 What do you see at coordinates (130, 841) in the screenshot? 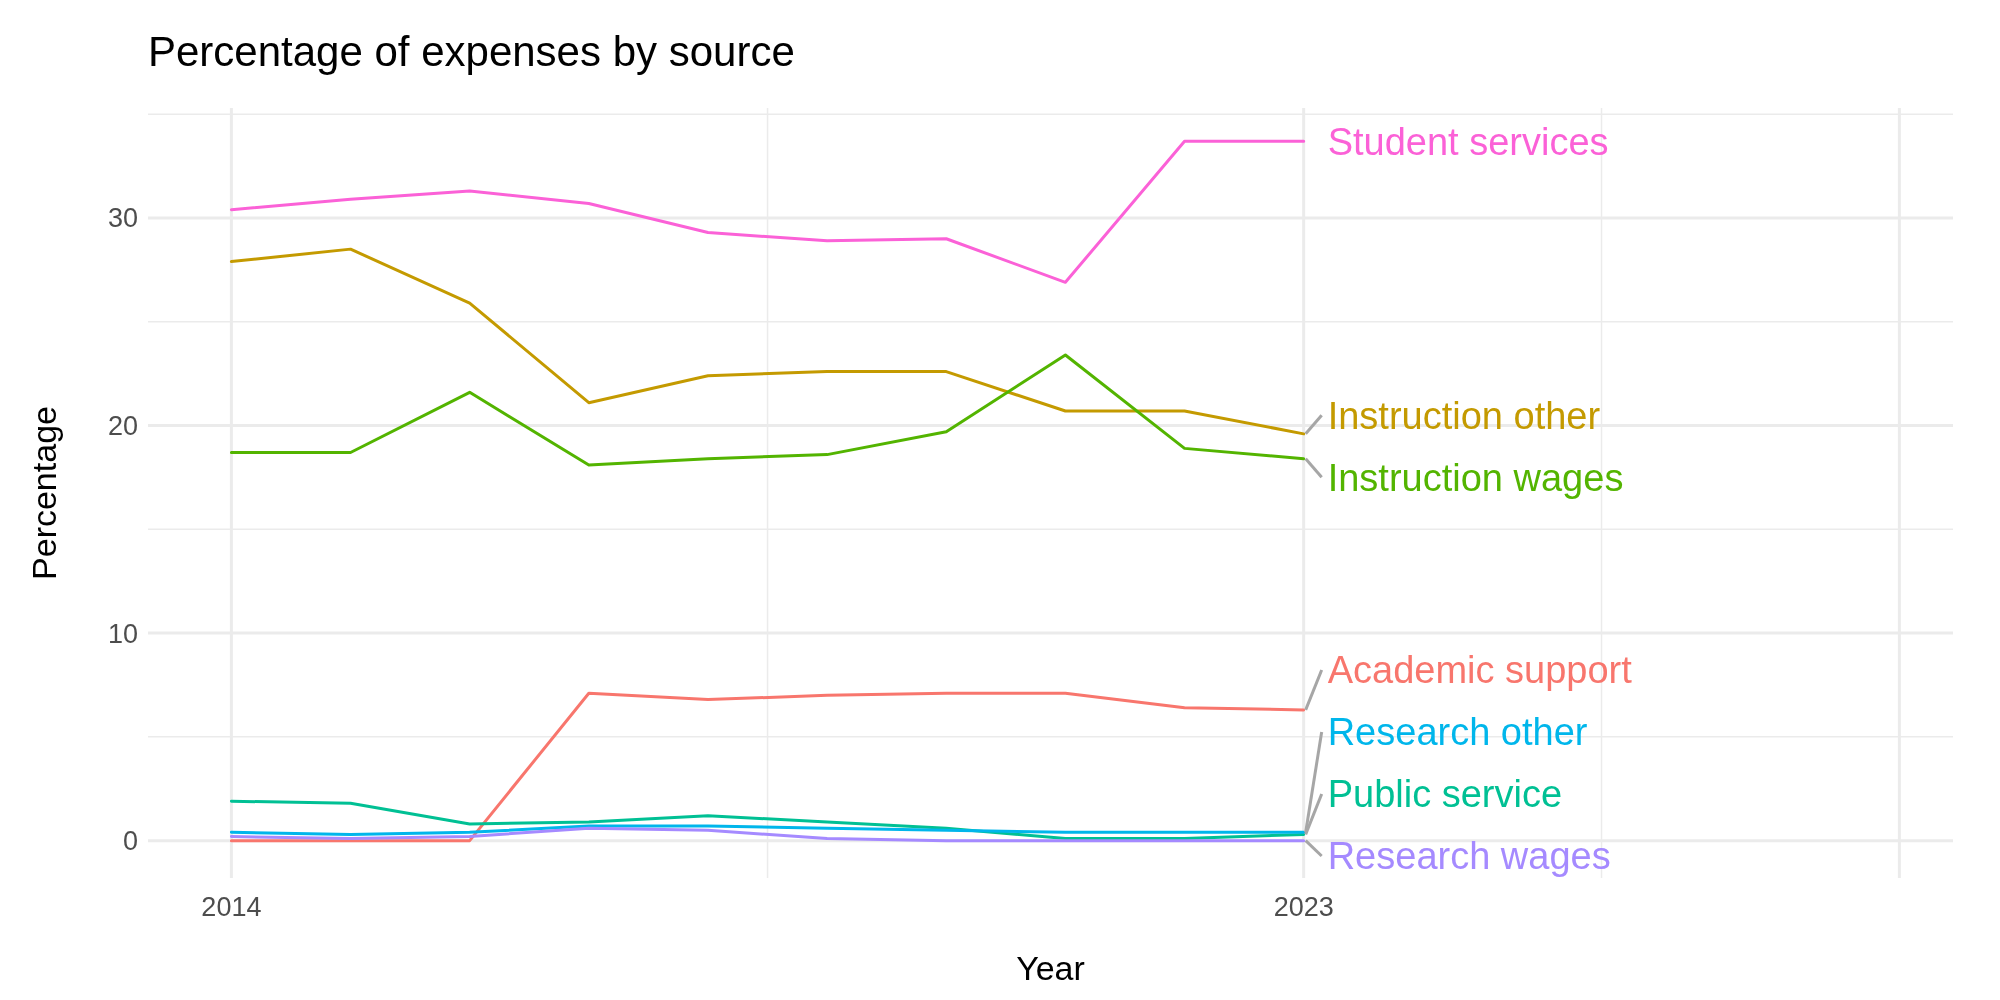
I see `y-tick-label: 0` at bounding box center [130, 841].